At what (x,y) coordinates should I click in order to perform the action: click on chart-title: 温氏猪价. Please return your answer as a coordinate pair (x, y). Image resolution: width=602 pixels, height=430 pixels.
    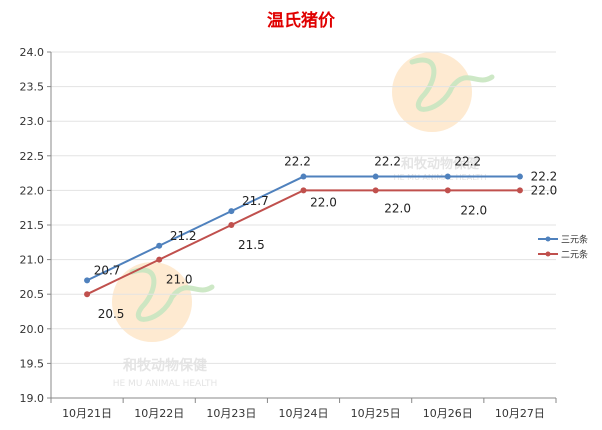
    Looking at the image, I should click on (301, 20).